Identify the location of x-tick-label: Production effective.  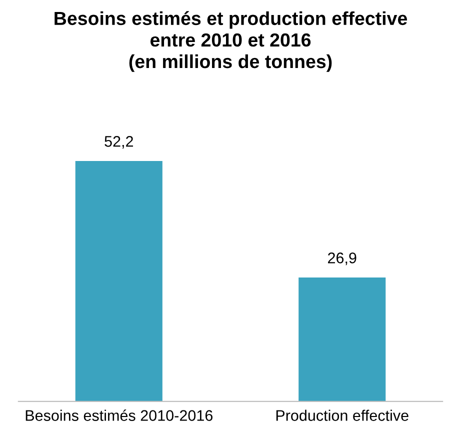
(342, 415).